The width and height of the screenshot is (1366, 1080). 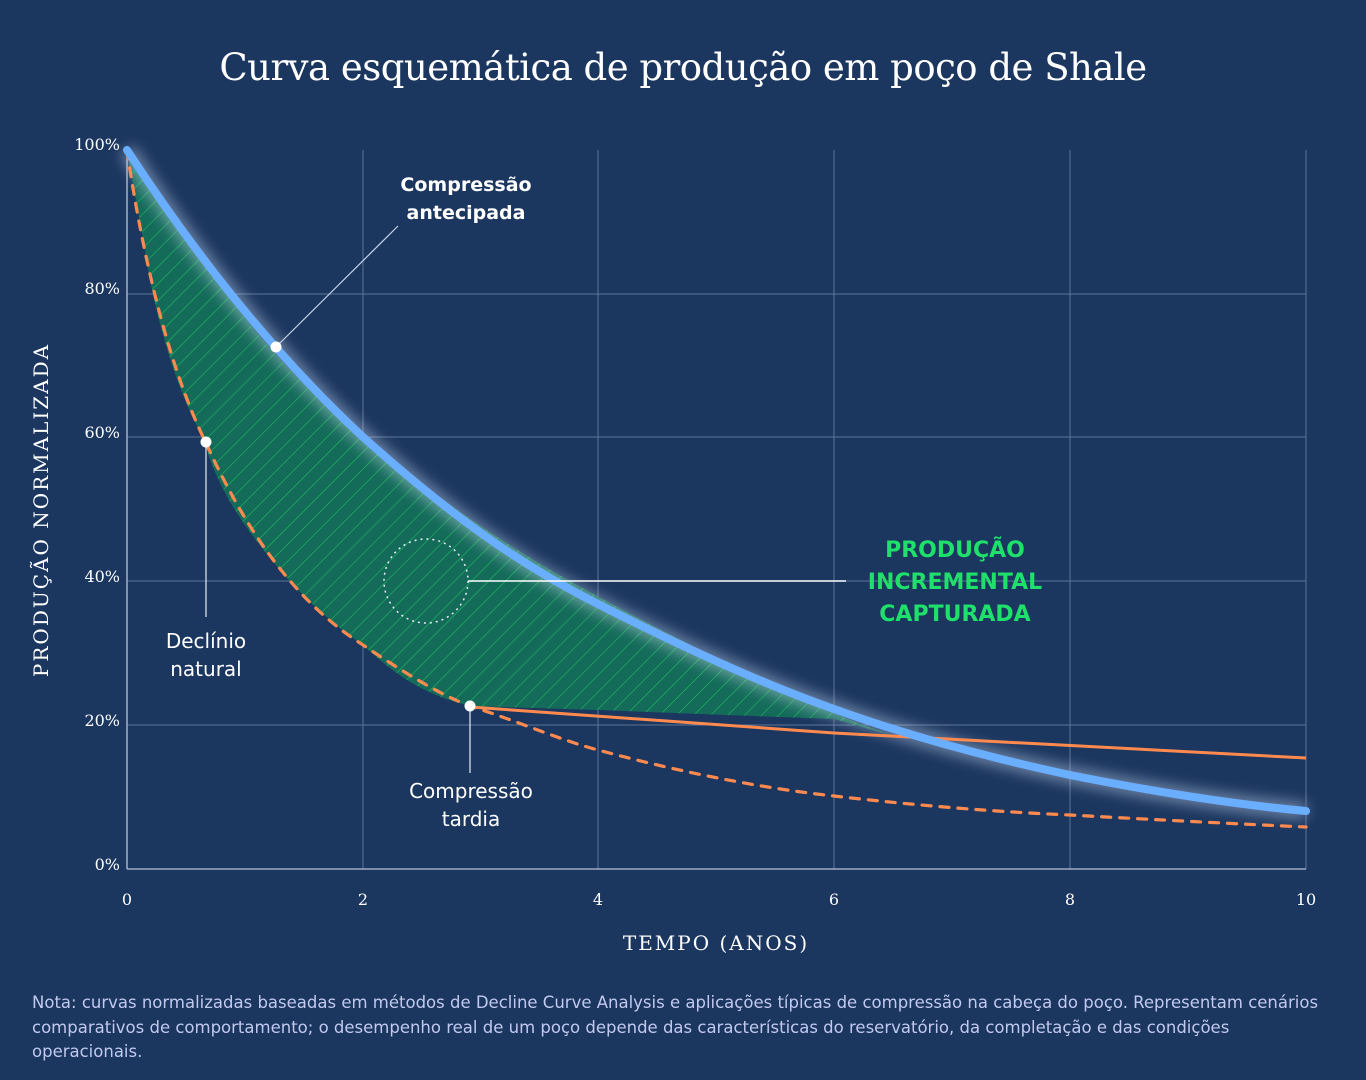 What do you see at coordinates (337, 286) in the screenshot?
I see `early-compression-leader-line` at bounding box center [337, 286].